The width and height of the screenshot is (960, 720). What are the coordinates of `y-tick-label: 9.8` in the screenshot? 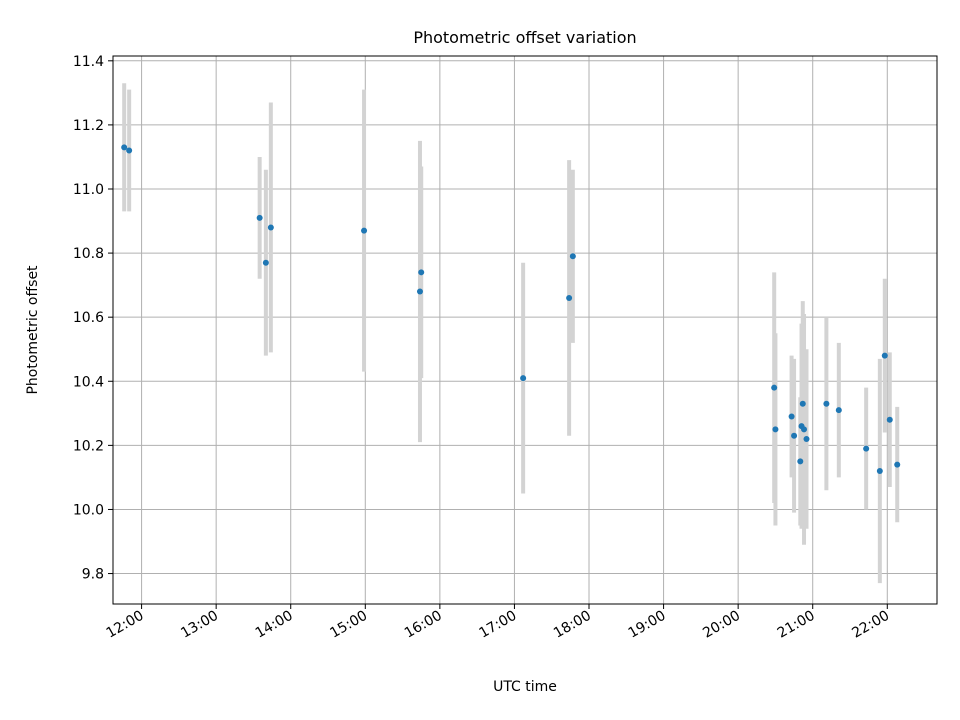 It's located at (93, 575).